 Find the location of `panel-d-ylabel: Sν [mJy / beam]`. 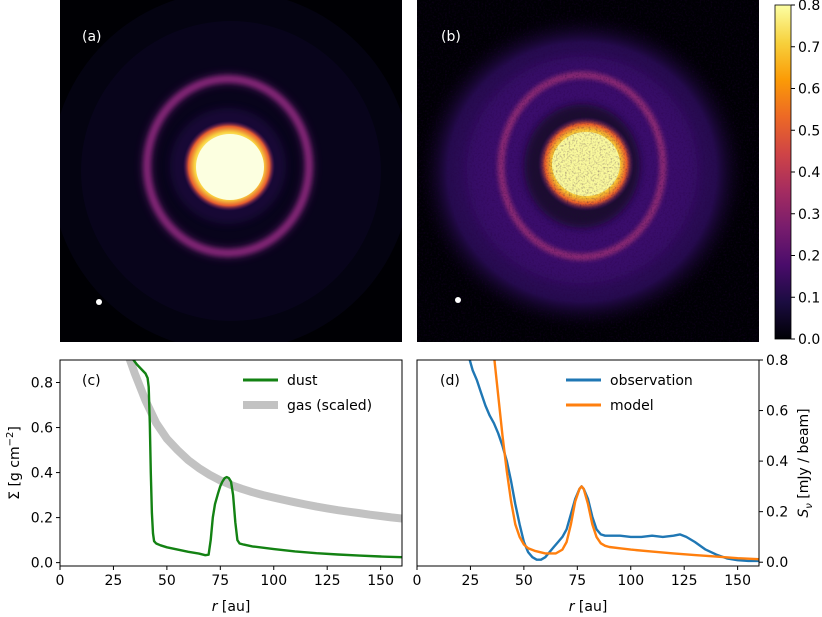

panel-d-ylabel: Sν [mJy / beam] is located at coordinates (805, 462).